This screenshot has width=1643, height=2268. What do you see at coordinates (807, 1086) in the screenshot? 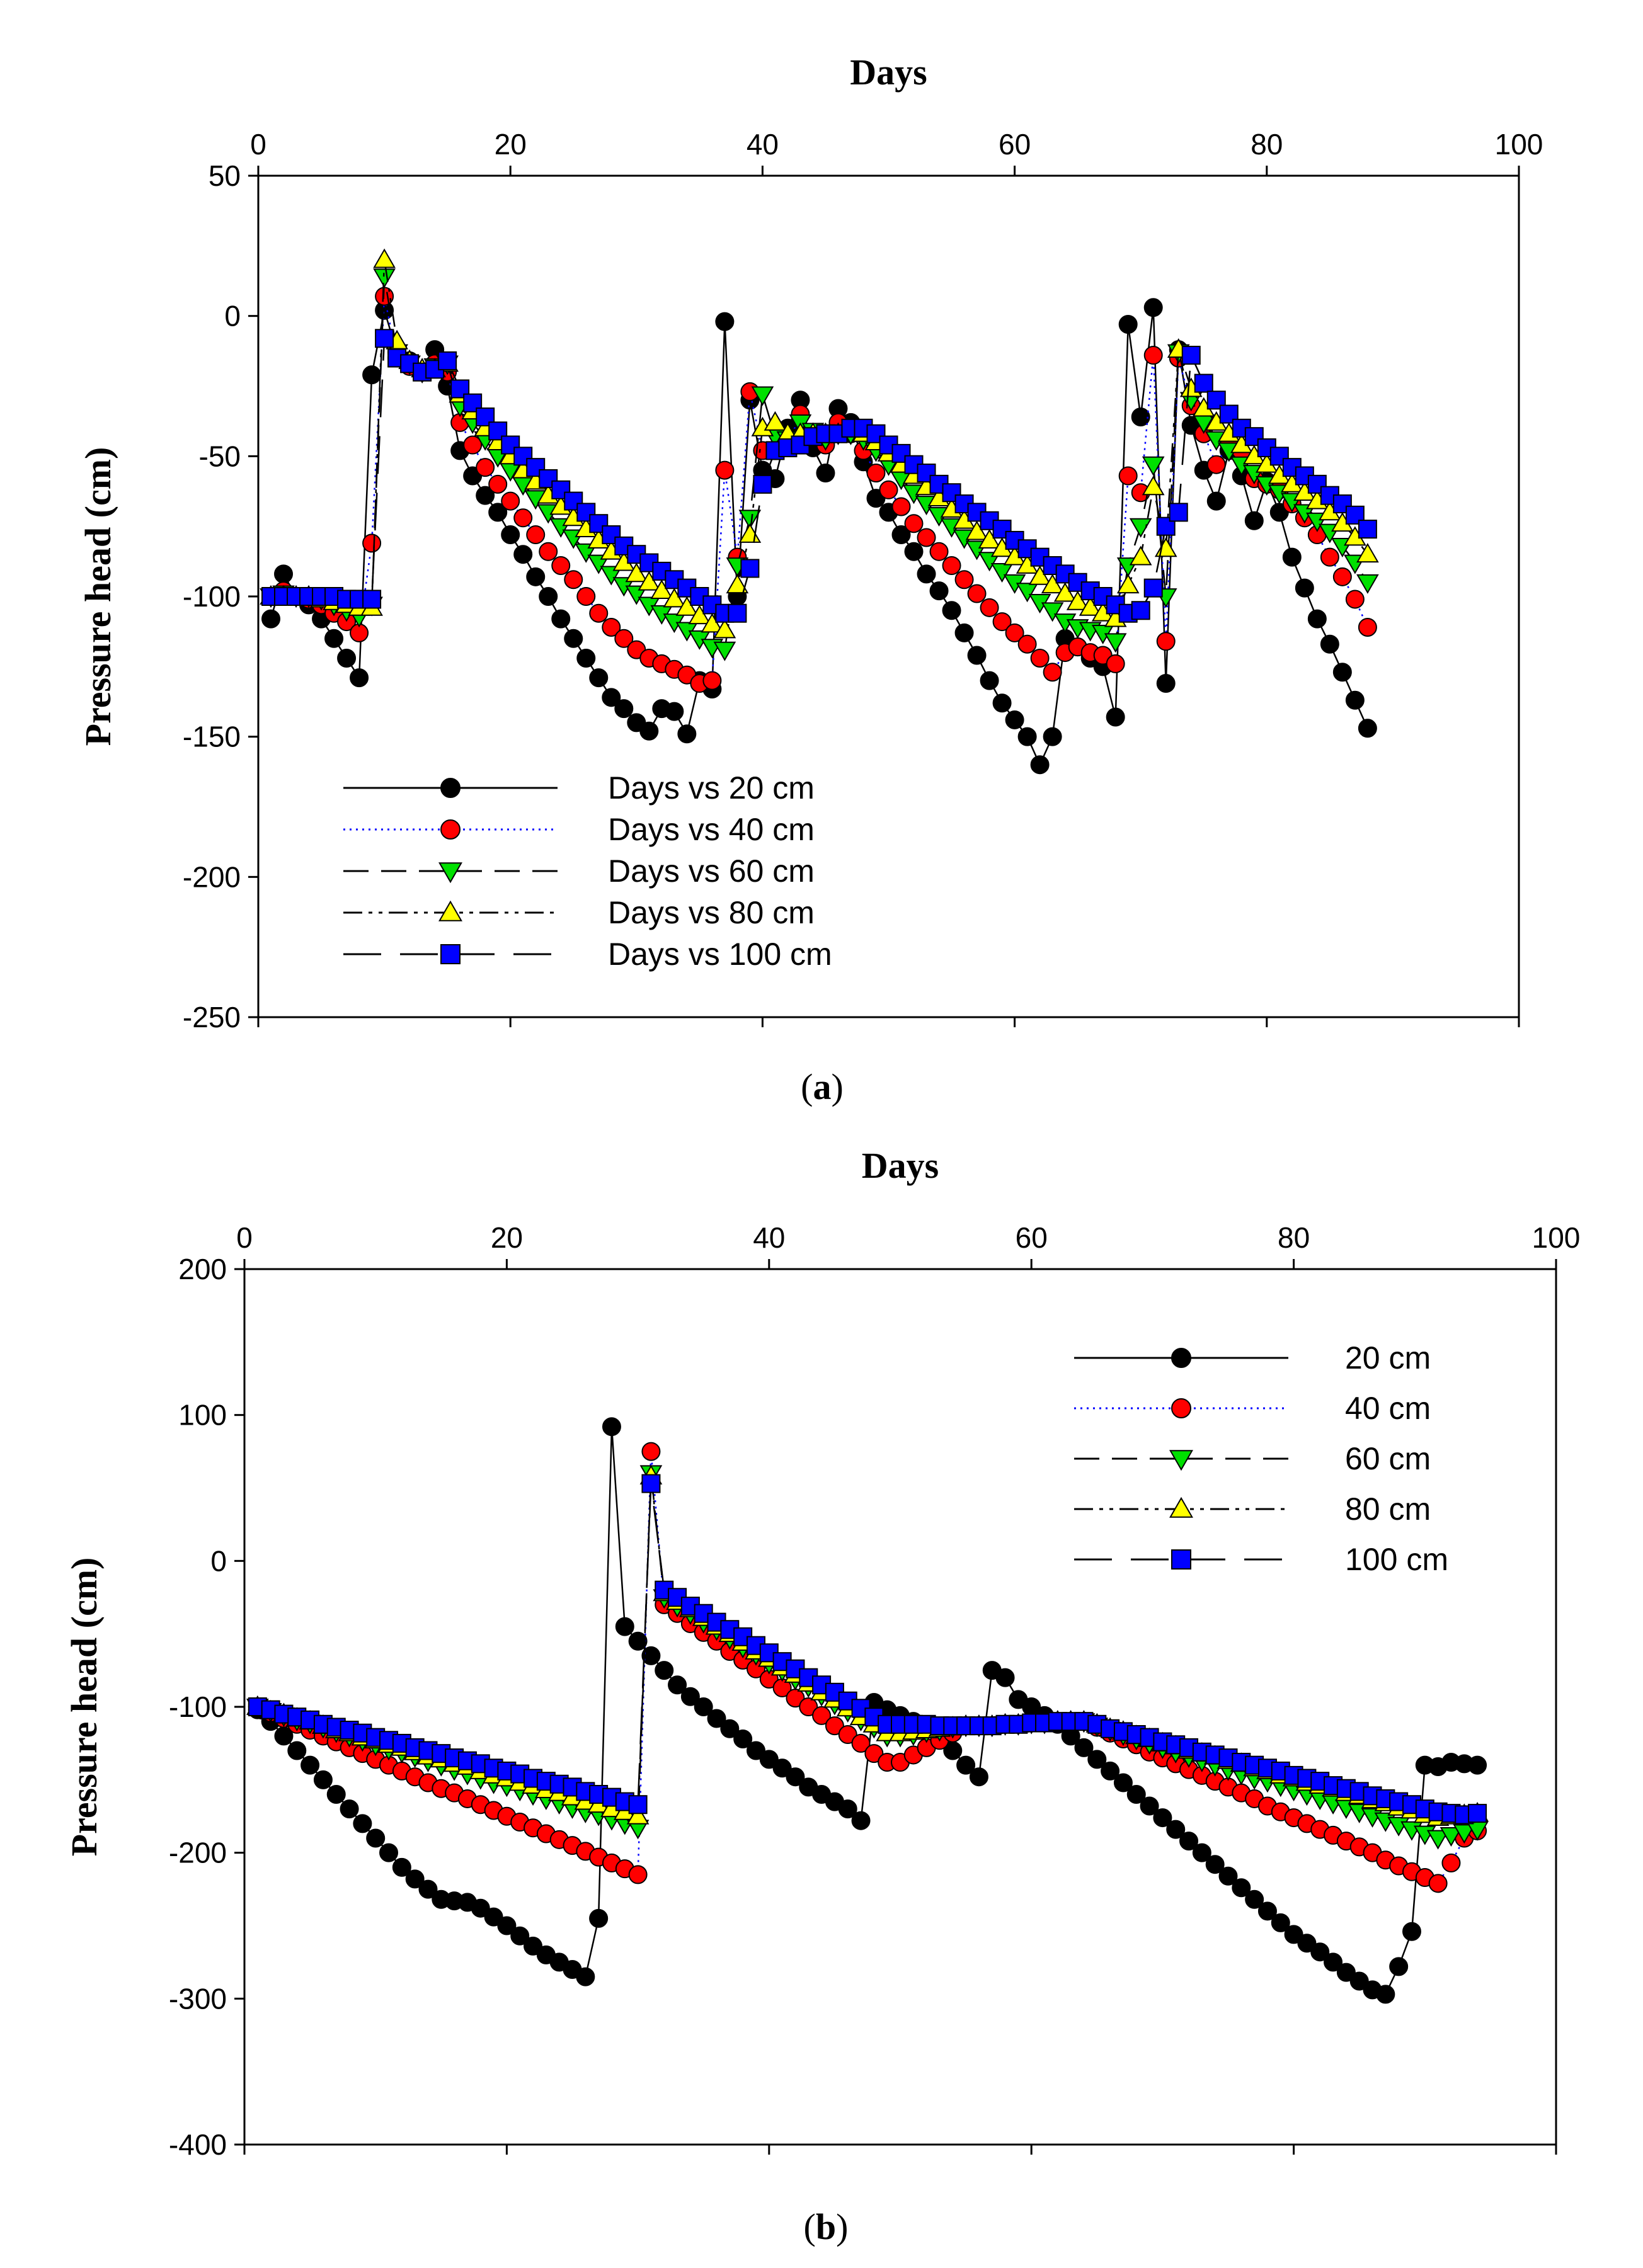
I see `panel-label-open: (` at bounding box center [807, 1086].